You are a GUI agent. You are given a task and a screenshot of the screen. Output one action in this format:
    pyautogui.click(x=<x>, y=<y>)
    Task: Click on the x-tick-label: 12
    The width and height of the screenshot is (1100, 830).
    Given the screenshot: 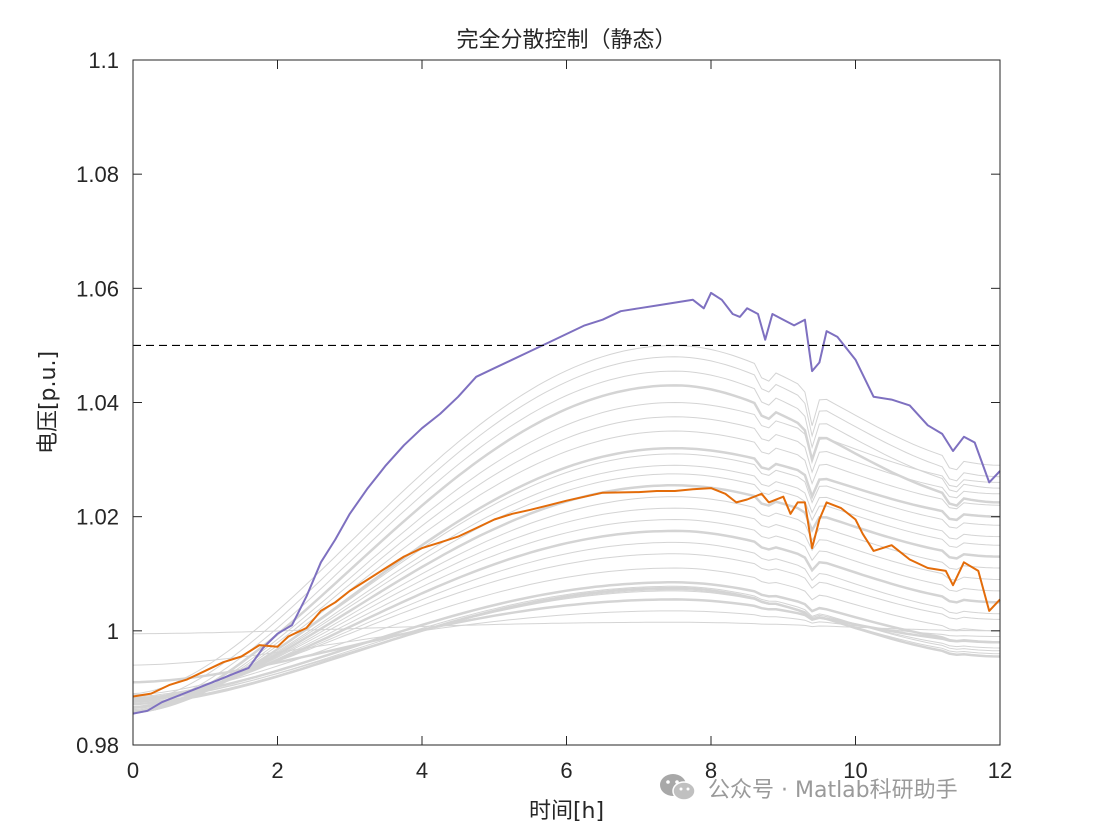 What is the action you would take?
    pyautogui.click(x=1000, y=770)
    